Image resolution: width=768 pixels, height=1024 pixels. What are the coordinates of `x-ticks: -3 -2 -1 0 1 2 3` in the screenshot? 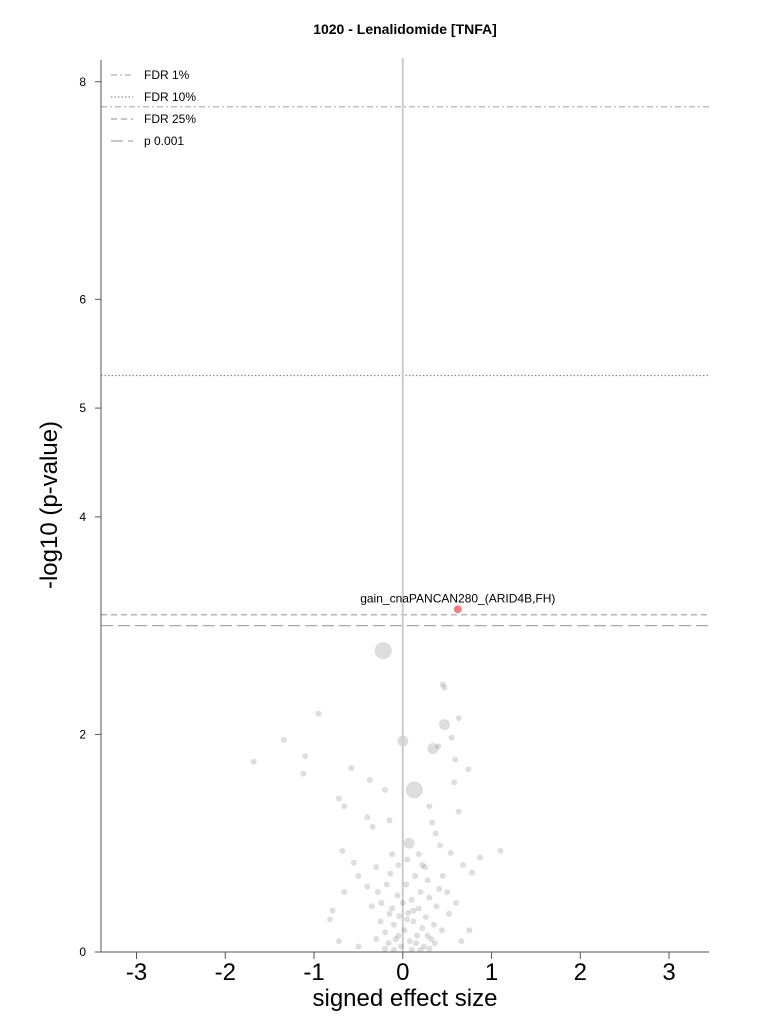 It's located at (401, 969).